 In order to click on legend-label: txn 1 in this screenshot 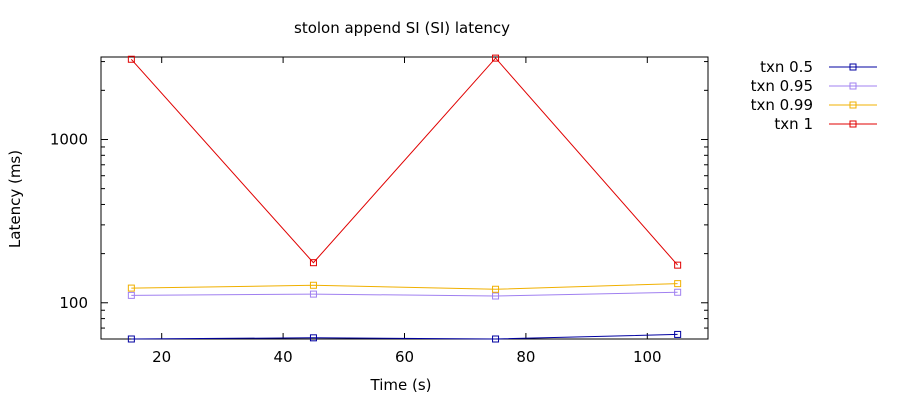, I will do `click(793, 124)`.